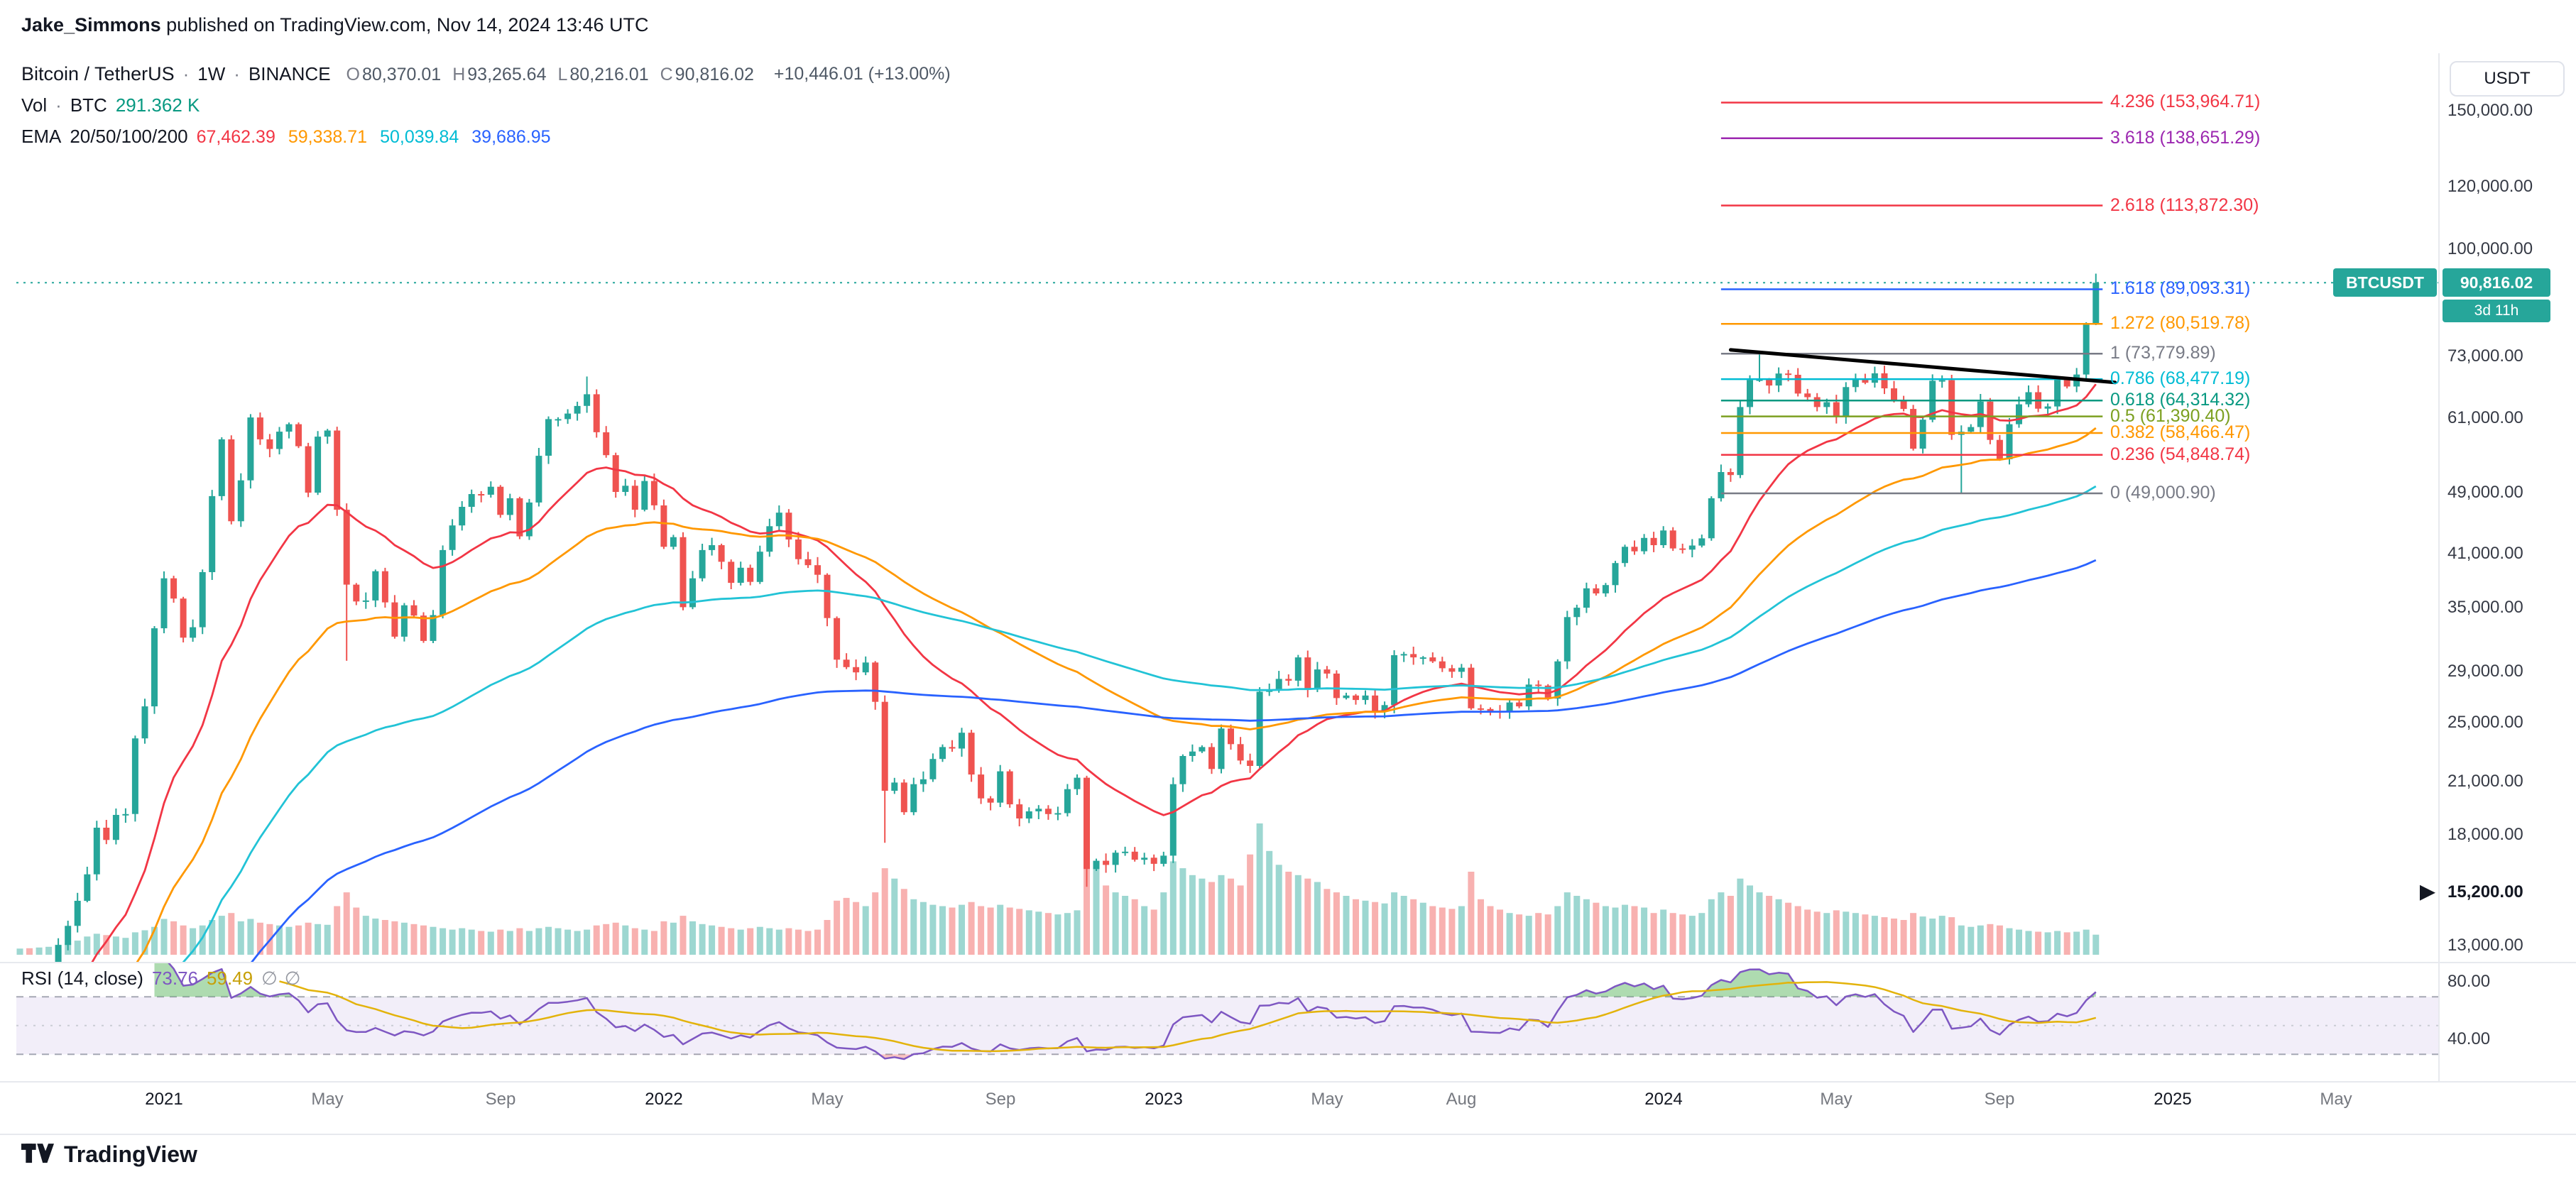 This screenshot has width=2576, height=1189. What do you see at coordinates (394, 74) in the screenshot?
I see `ohlc-pair: O 80,370.01` at bounding box center [394, 74].